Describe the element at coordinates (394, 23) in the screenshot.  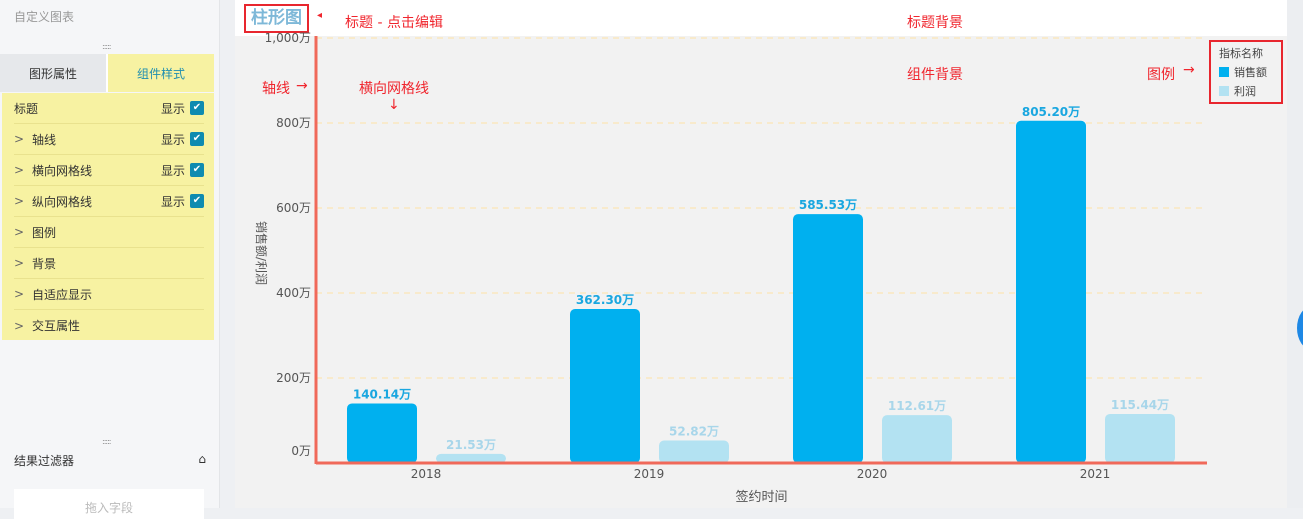
I see `annotation-title: 标题 - 点击编辑` at that location.